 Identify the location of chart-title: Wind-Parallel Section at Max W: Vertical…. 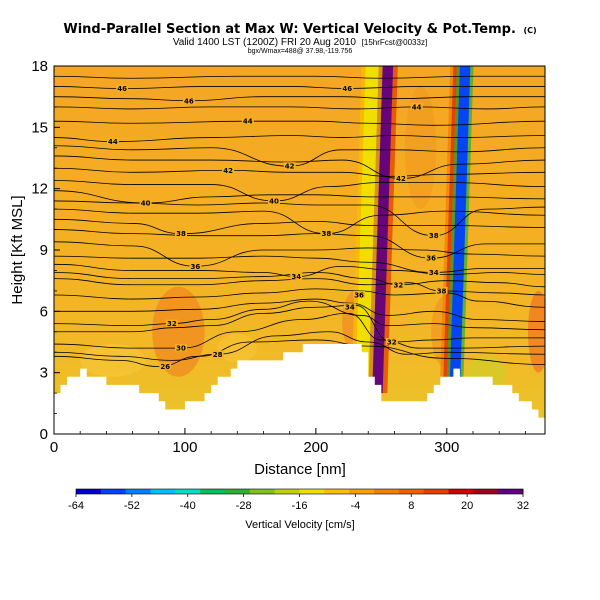
(299, 29).